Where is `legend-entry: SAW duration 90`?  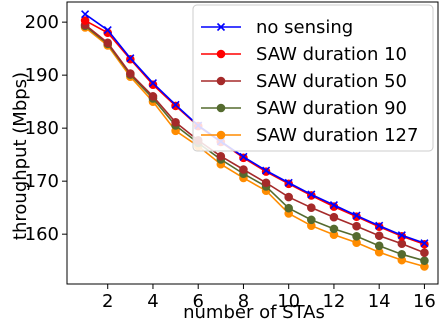
legend-entry: SAW duration 90 is located at coordinates (304, 108).